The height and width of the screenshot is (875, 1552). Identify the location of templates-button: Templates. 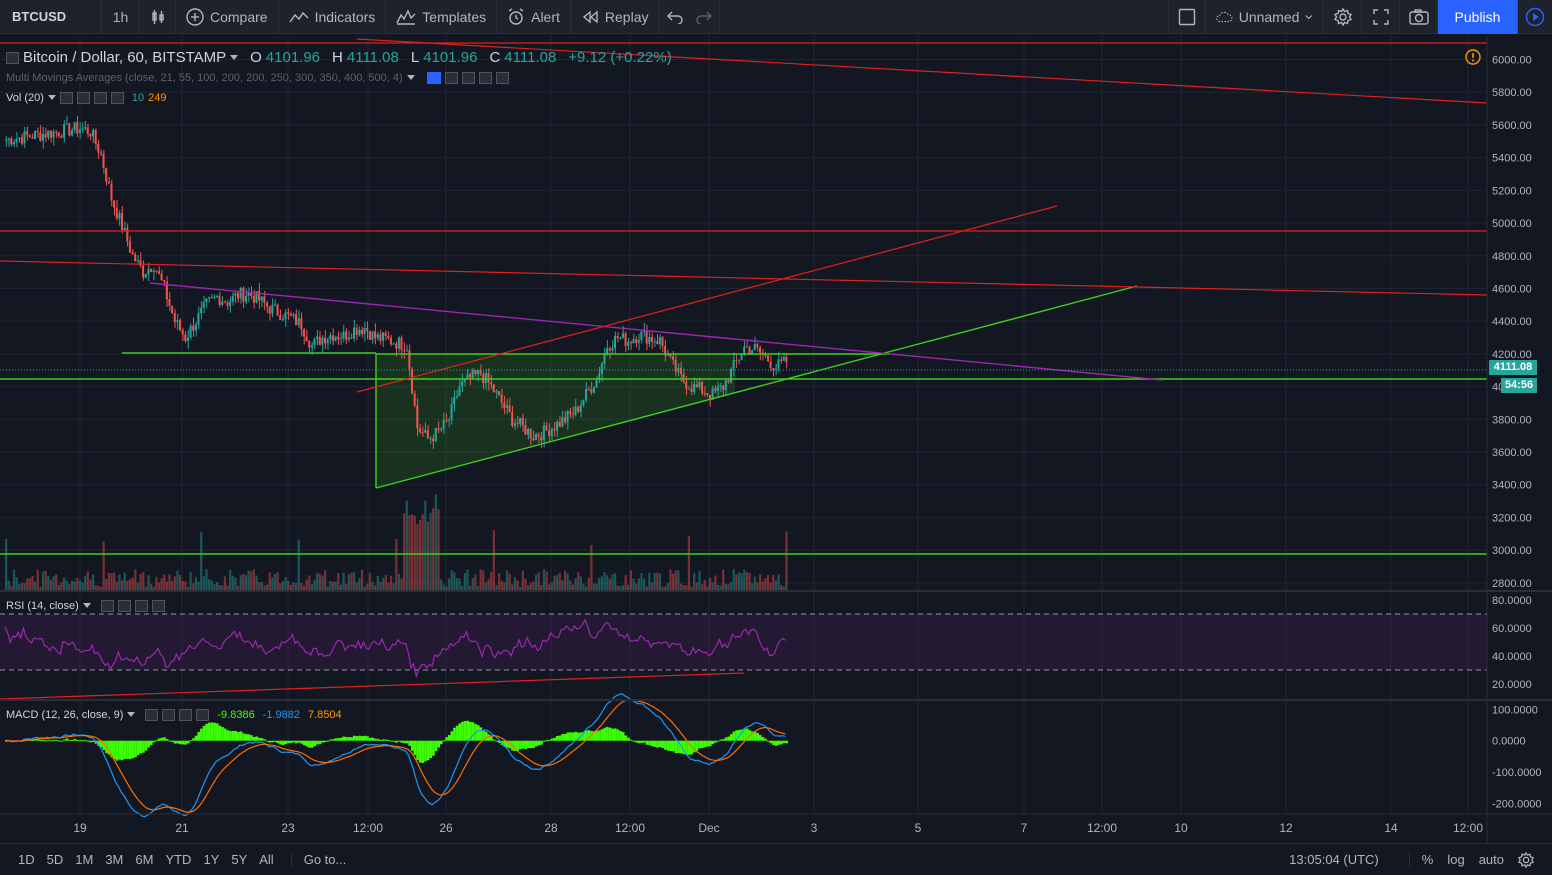
(442, 17).